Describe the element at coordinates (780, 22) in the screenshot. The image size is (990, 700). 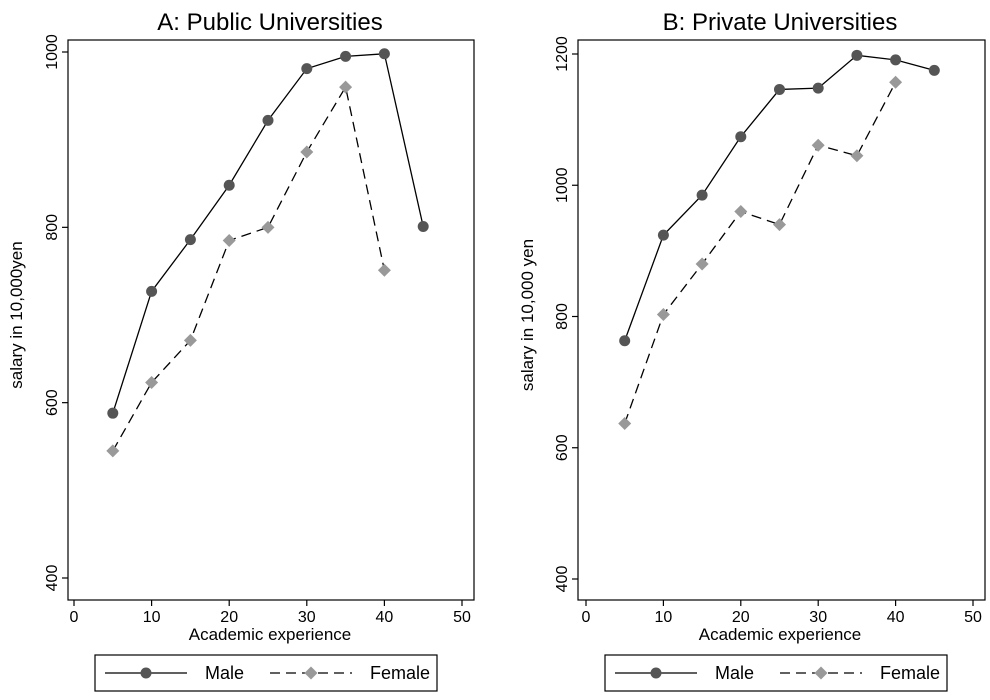
I see `chart-title-private: B: Private Universities` at that location.